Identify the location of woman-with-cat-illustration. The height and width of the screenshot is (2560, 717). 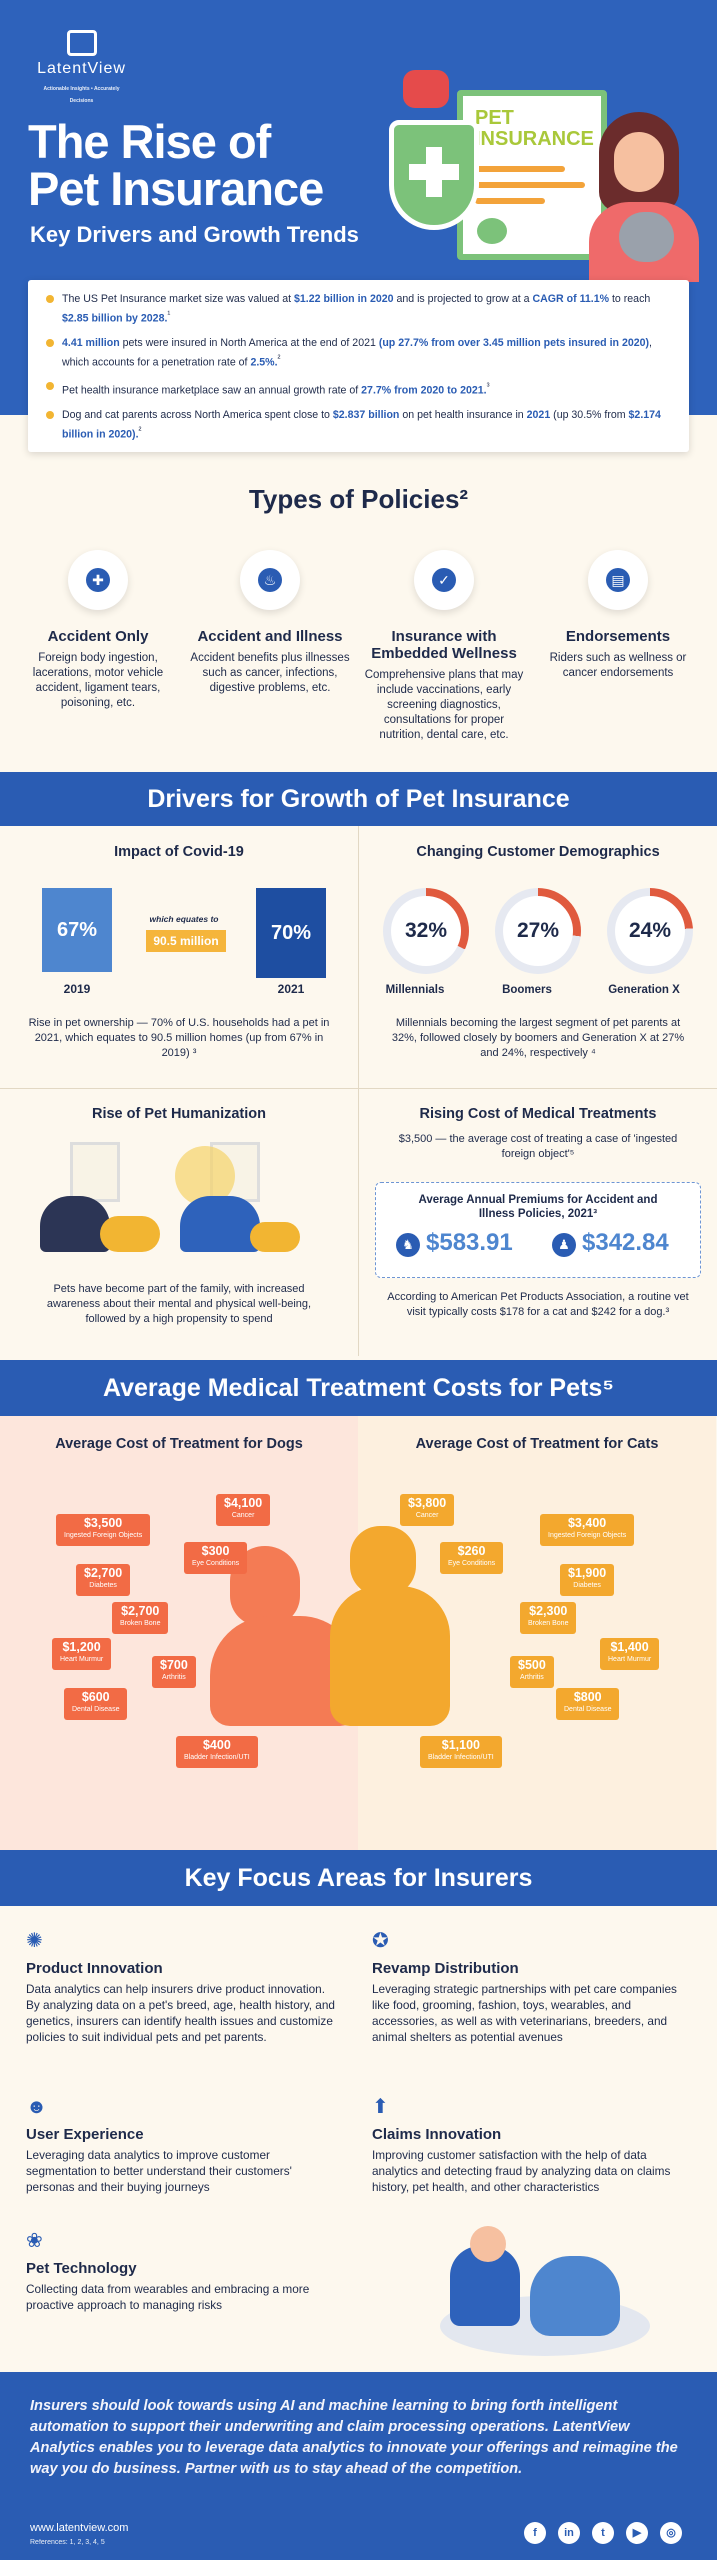
(644, 197).